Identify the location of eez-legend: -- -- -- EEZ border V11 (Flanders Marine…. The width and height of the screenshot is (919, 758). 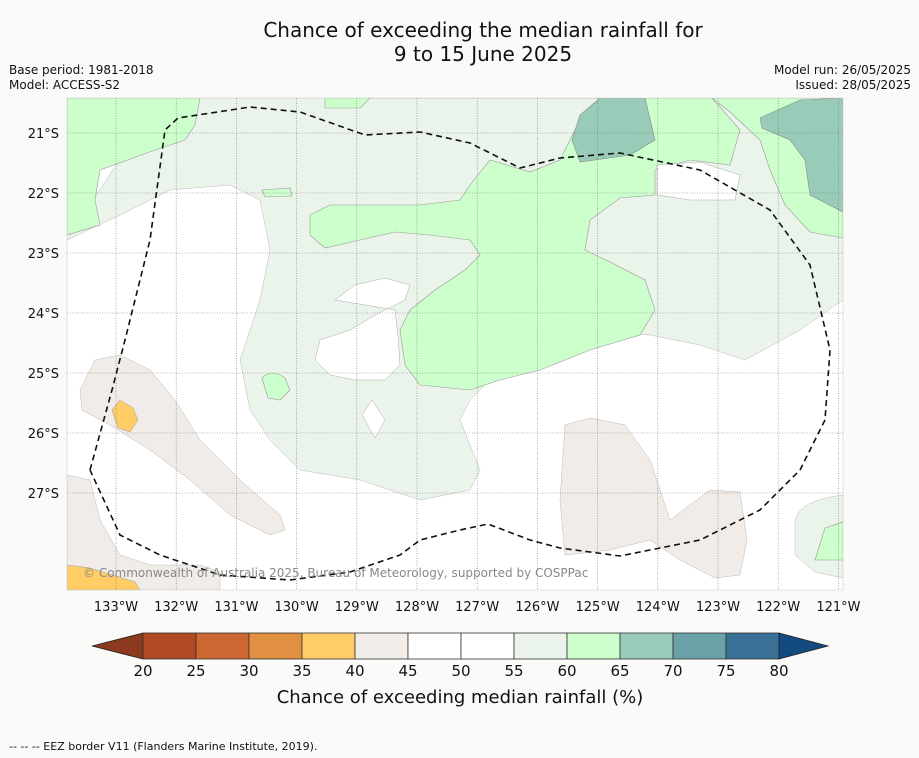
(163, 746).